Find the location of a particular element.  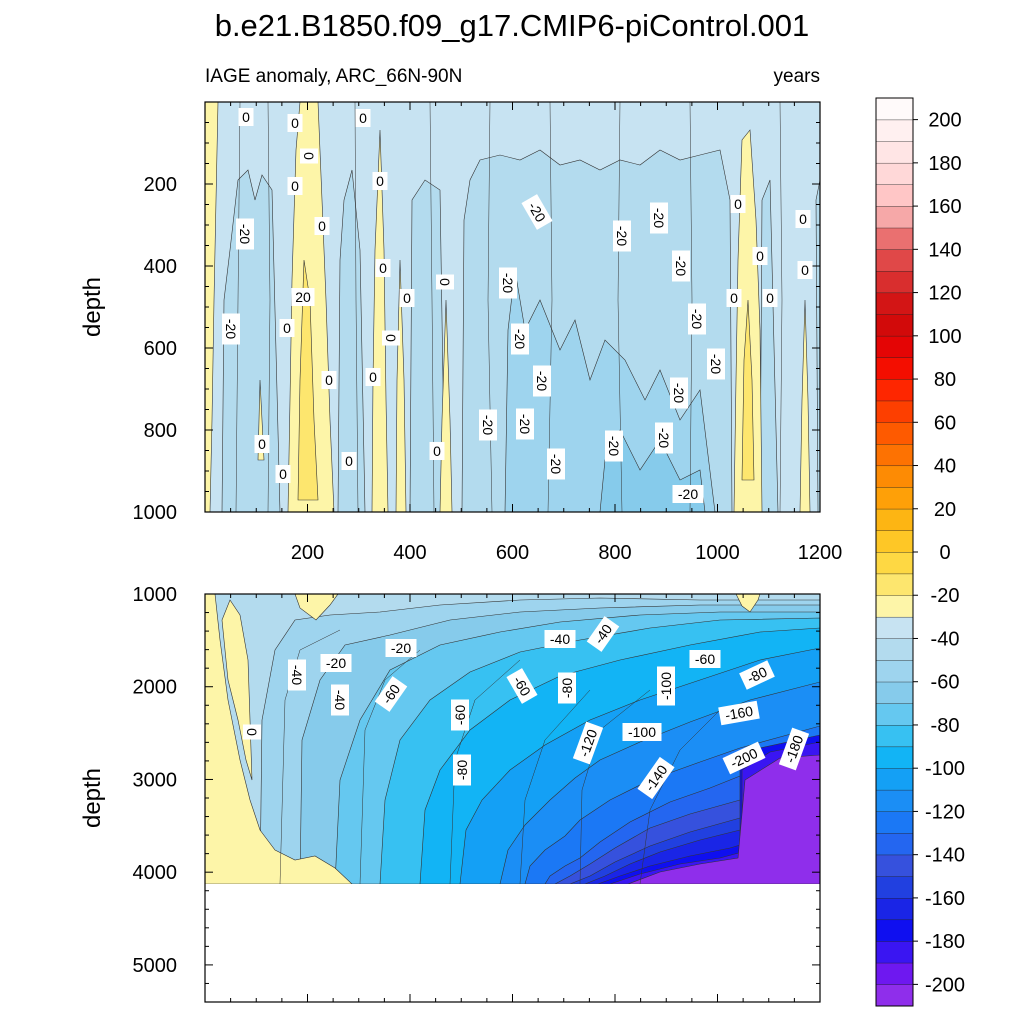

x-tick-label: 200 is located at coordinates (307, 553).